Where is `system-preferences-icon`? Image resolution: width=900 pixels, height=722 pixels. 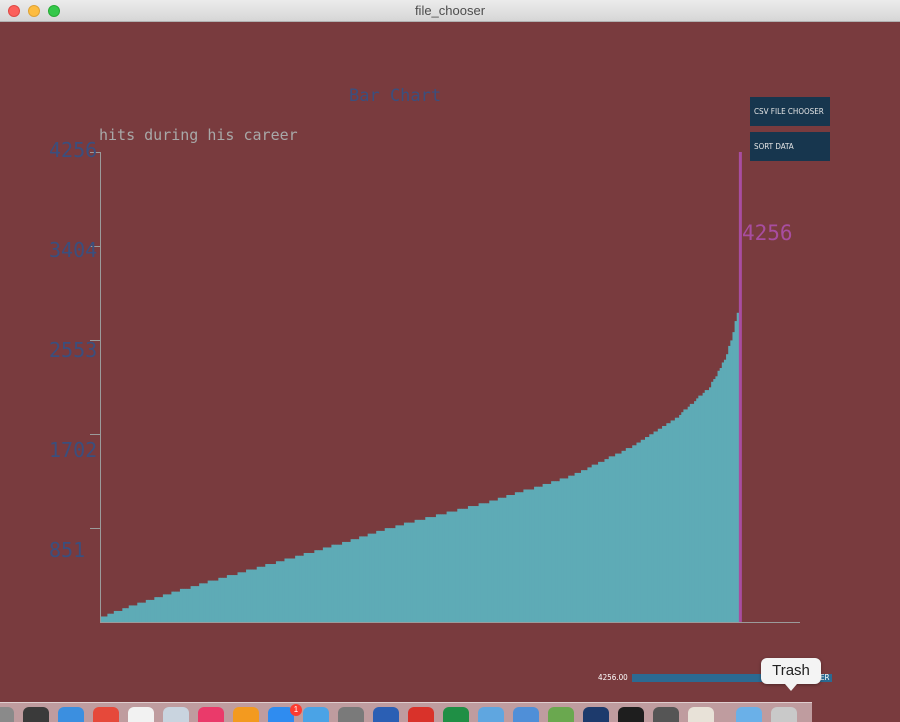
system-preferences-icon is located at coordinates (351, 714).